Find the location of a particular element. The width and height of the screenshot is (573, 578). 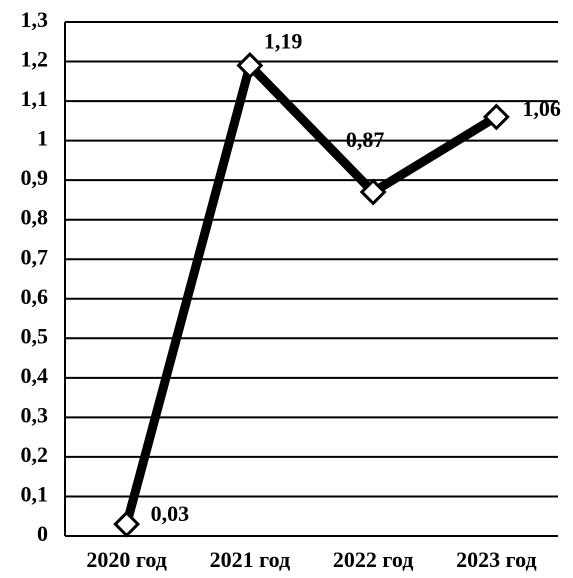

y-tick-label: 0,3 is located at coordinates (35, 414).